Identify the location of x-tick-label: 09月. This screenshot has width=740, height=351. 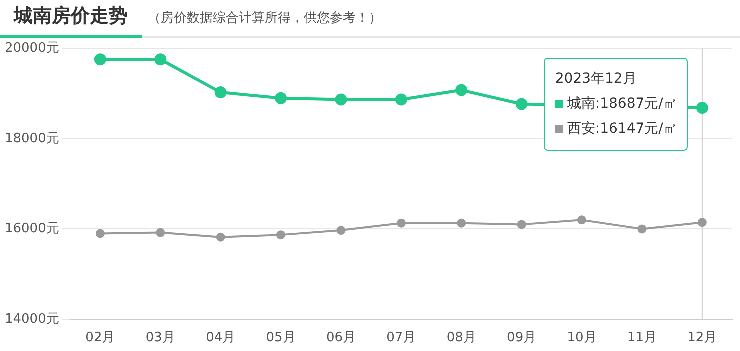
(522, 338).